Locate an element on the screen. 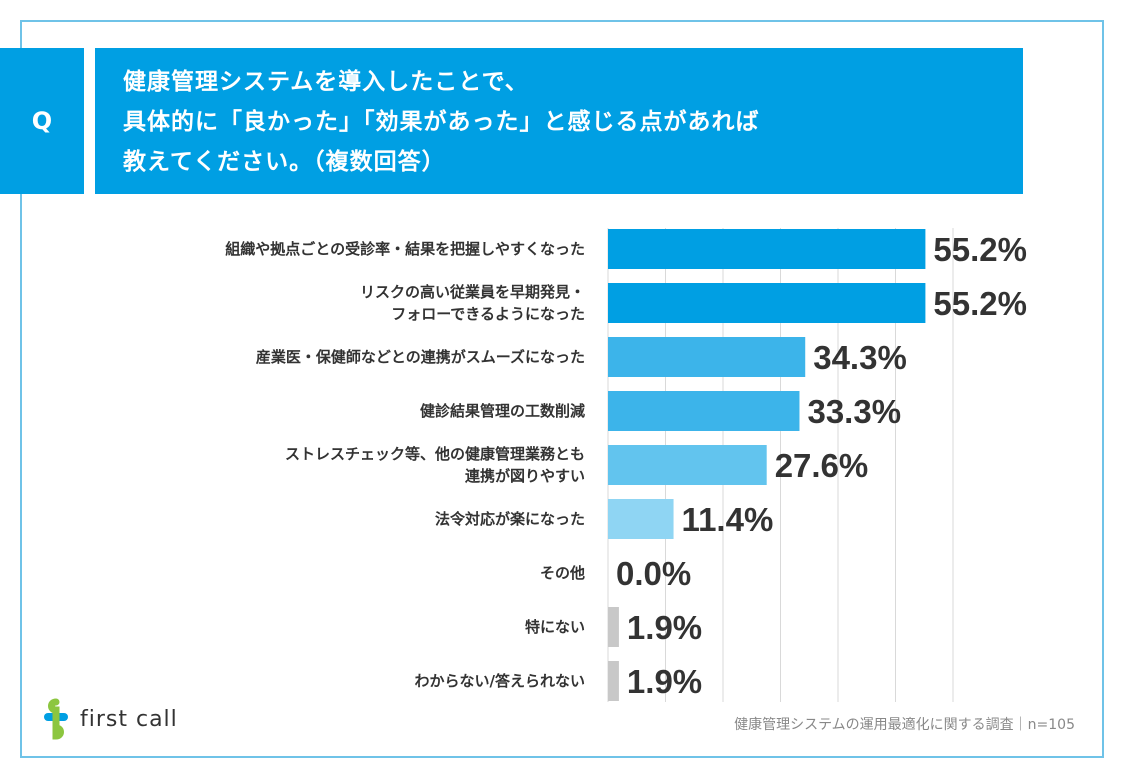 The image size is (1127, 779). first-call-plus-icon is located at coordinates (56, 719).